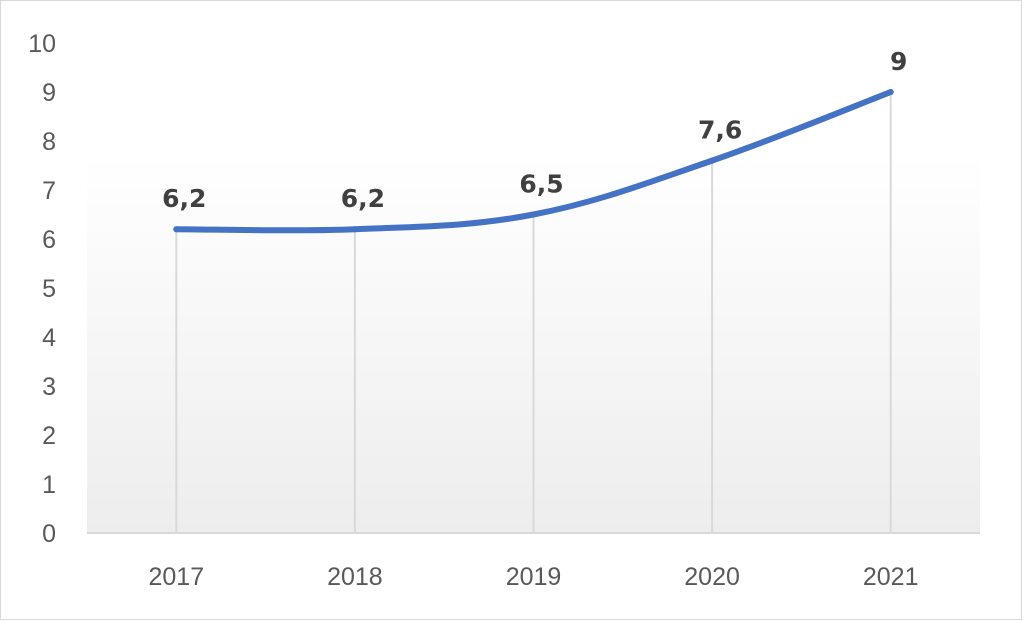 This screenshot has width=1024, height=622. Describe the element at coordinates (712, 577) in the screenshot. I see `x-tick-label-2020: 2020` at that location.